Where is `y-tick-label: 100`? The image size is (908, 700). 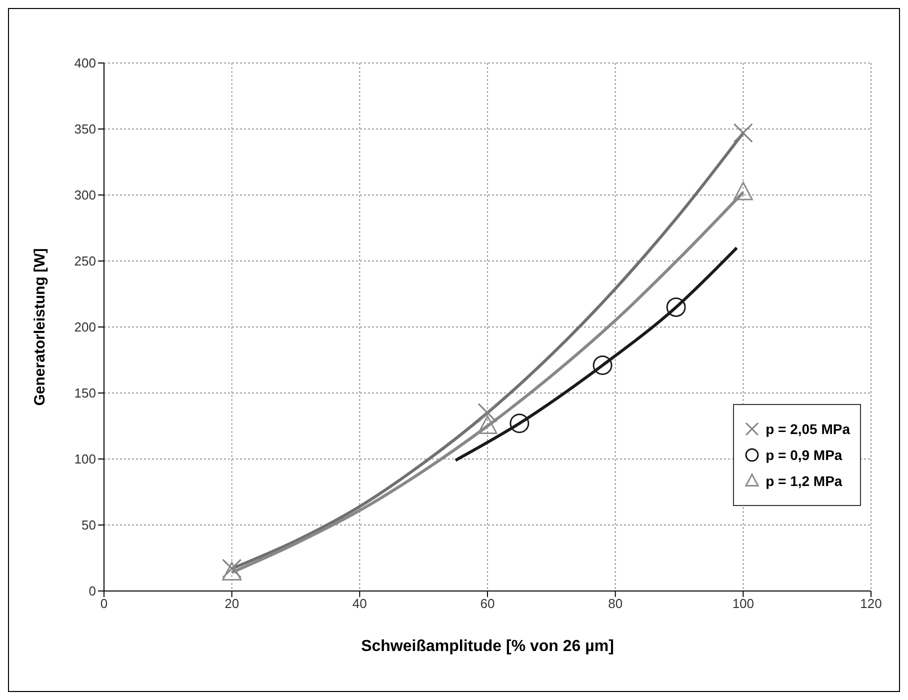 y-tick-label: 100 is located at coordinates (85, 459).